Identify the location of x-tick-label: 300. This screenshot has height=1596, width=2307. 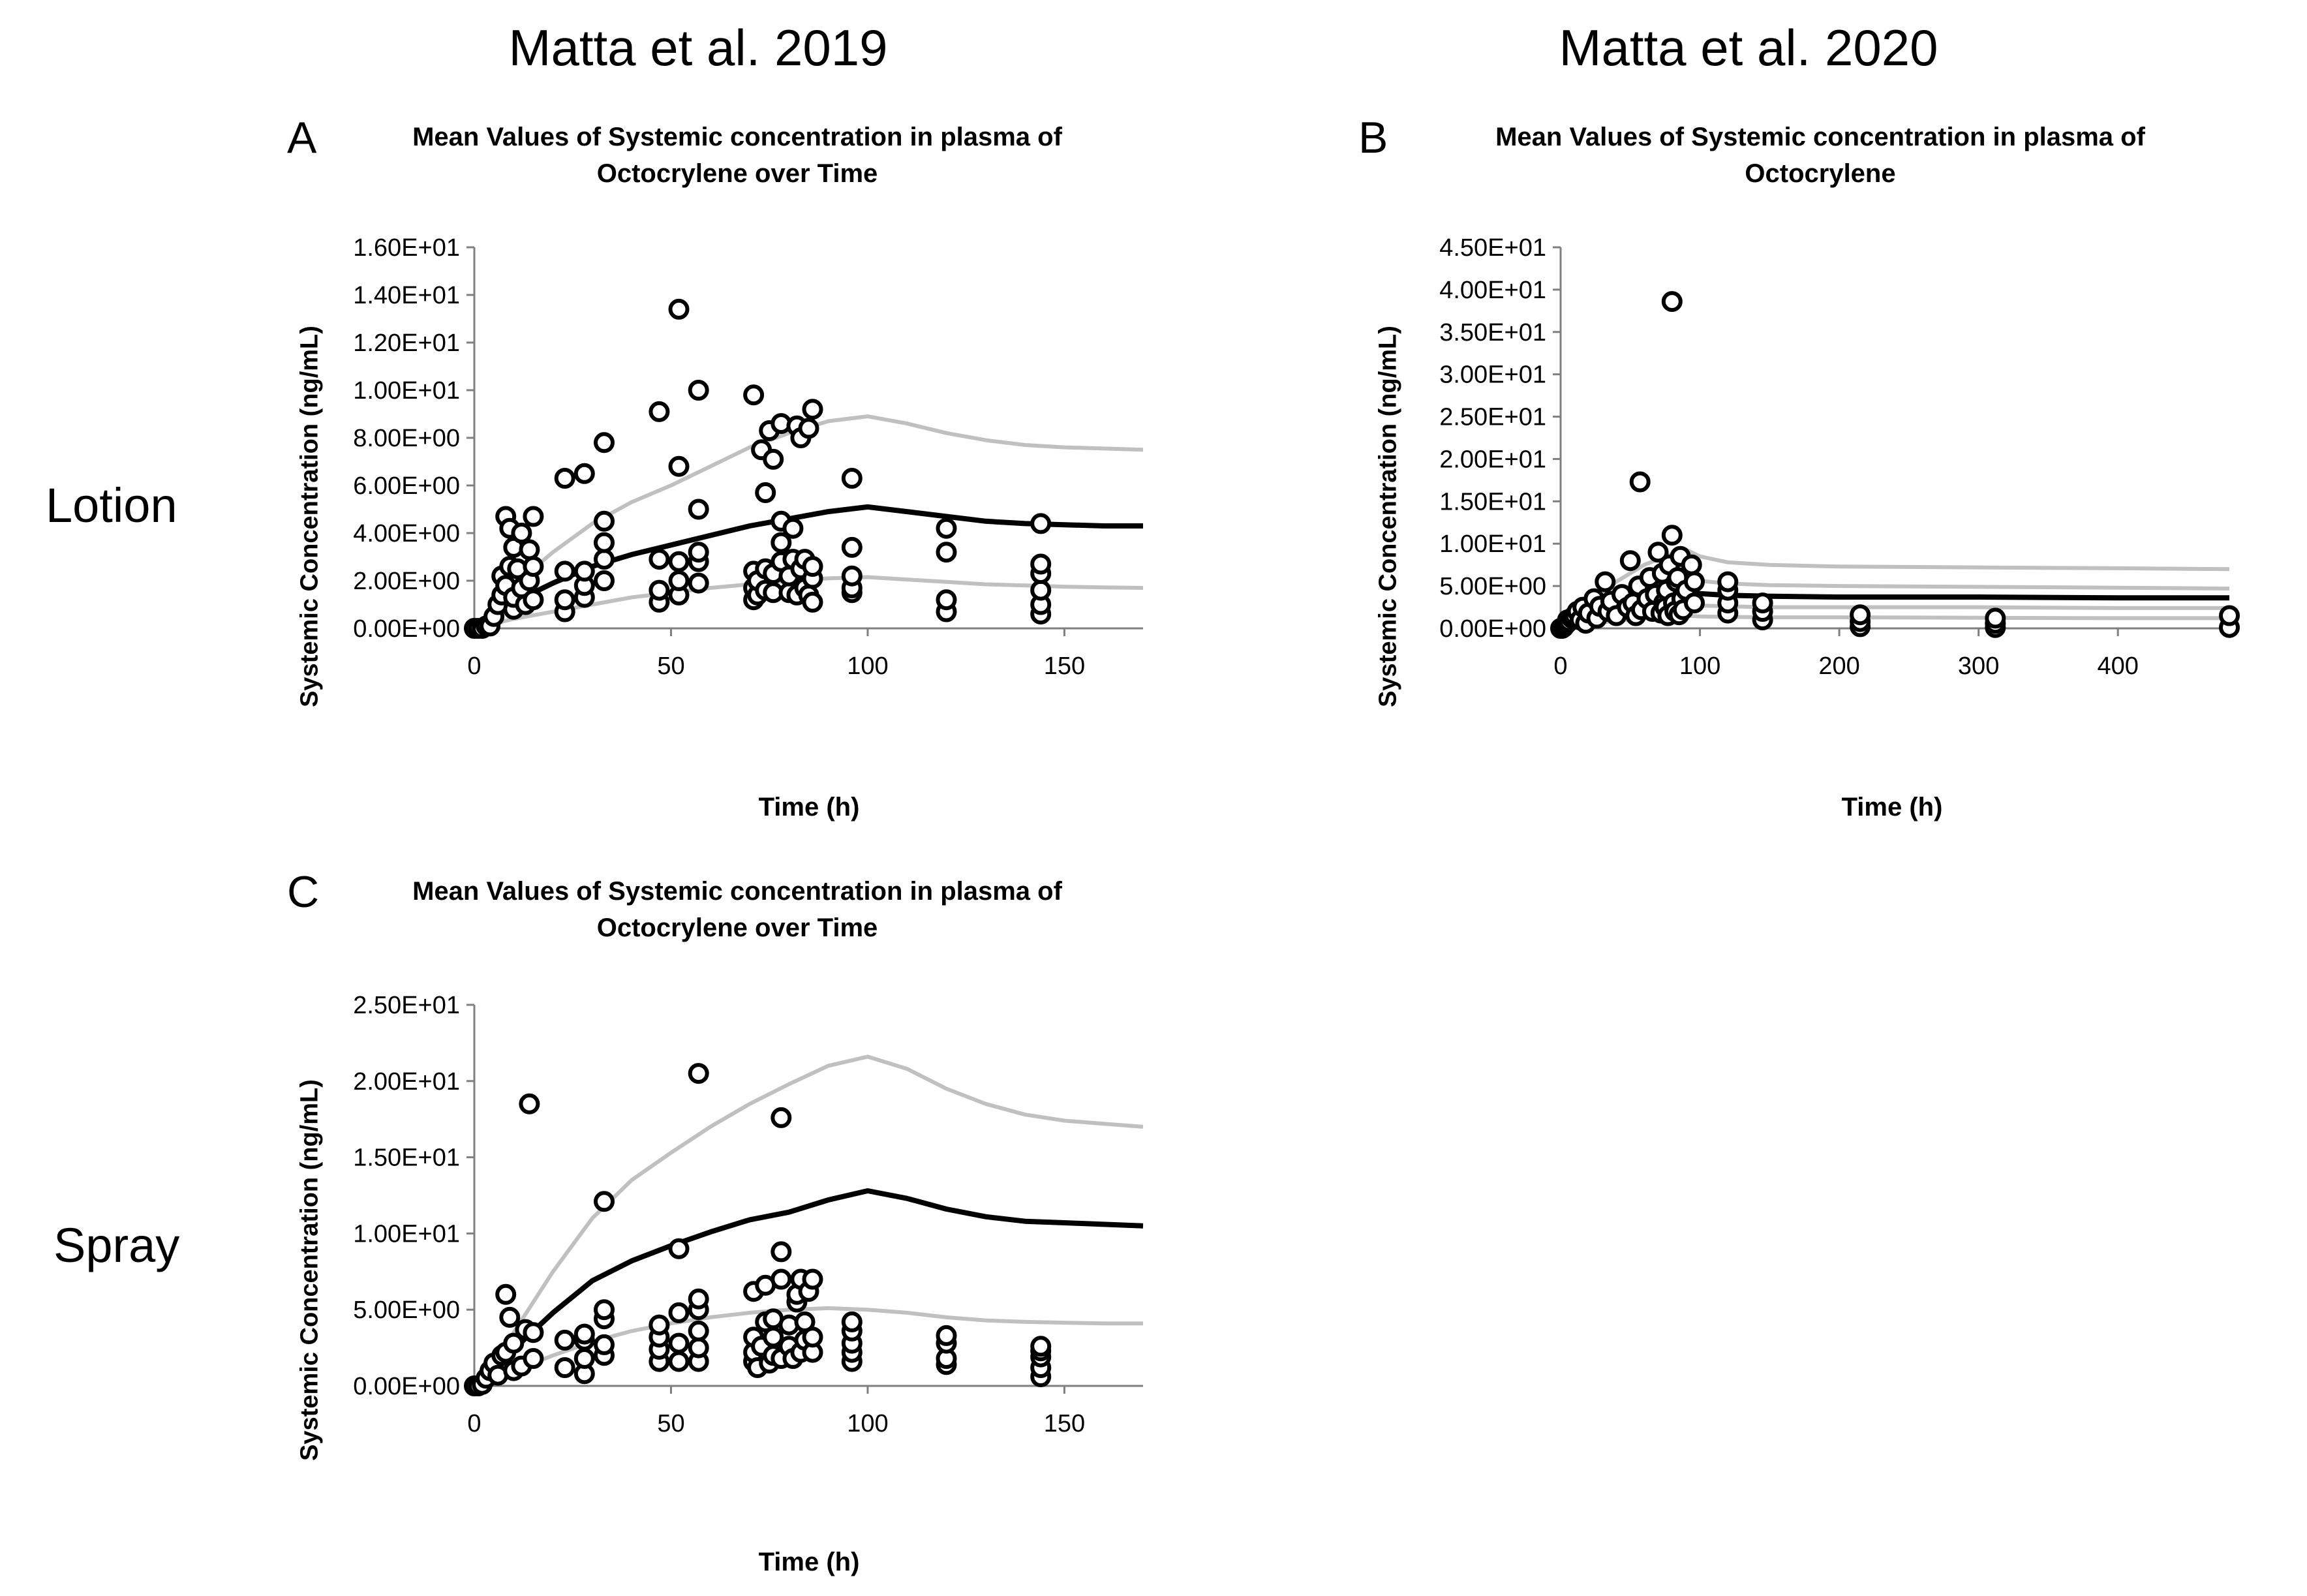
(1979, 666).